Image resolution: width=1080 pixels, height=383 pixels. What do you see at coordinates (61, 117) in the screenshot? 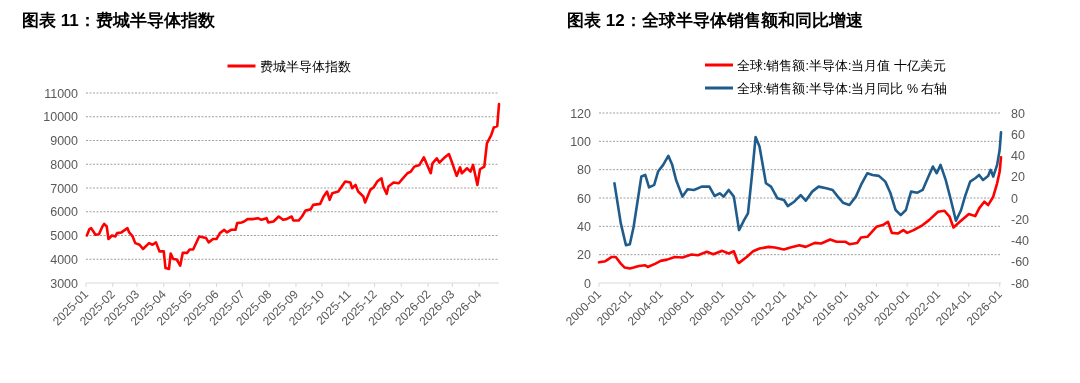
I see `y-tick-label: 10000` at bounding box center [61, 117].